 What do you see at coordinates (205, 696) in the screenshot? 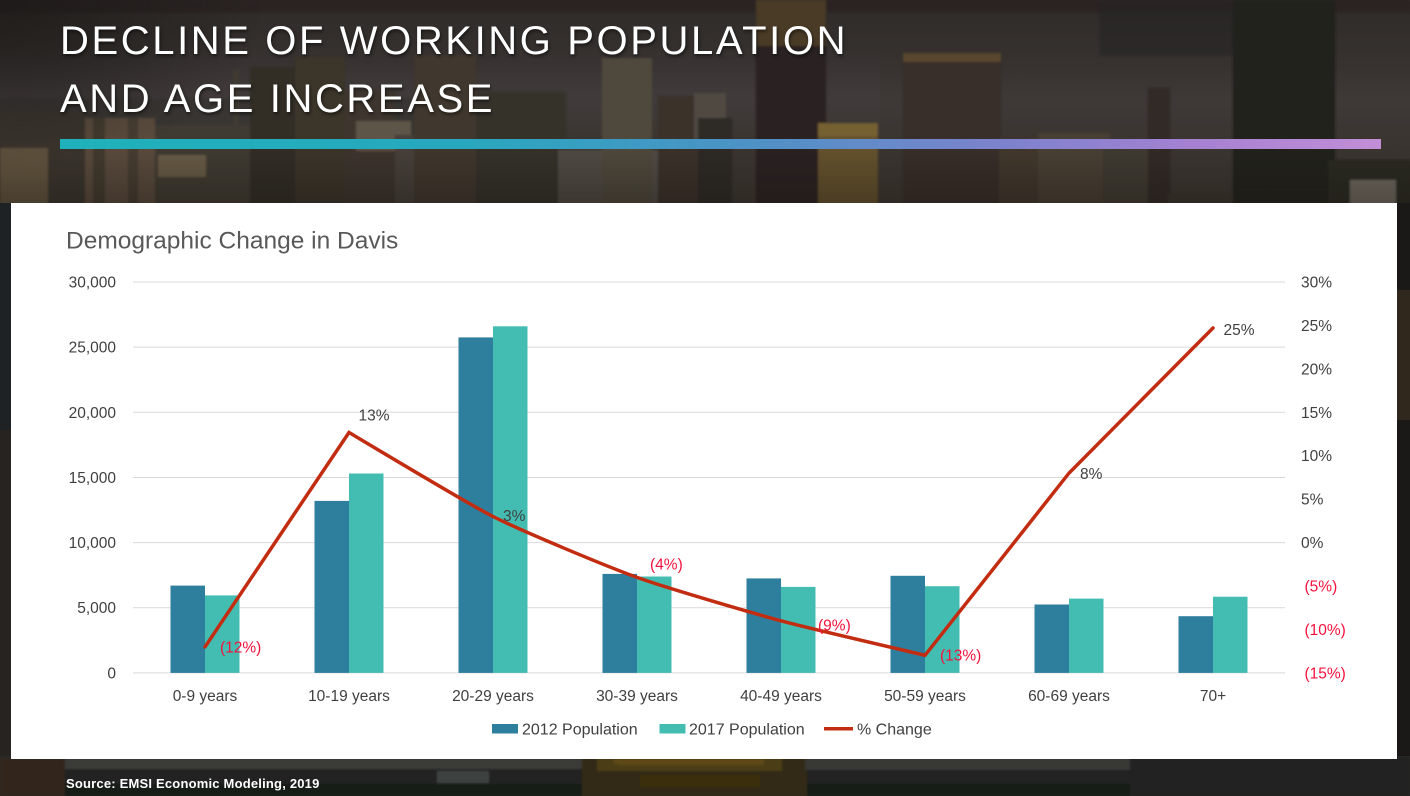
I see `svg-text: 0-9 years` at bounding box center [205, 696].